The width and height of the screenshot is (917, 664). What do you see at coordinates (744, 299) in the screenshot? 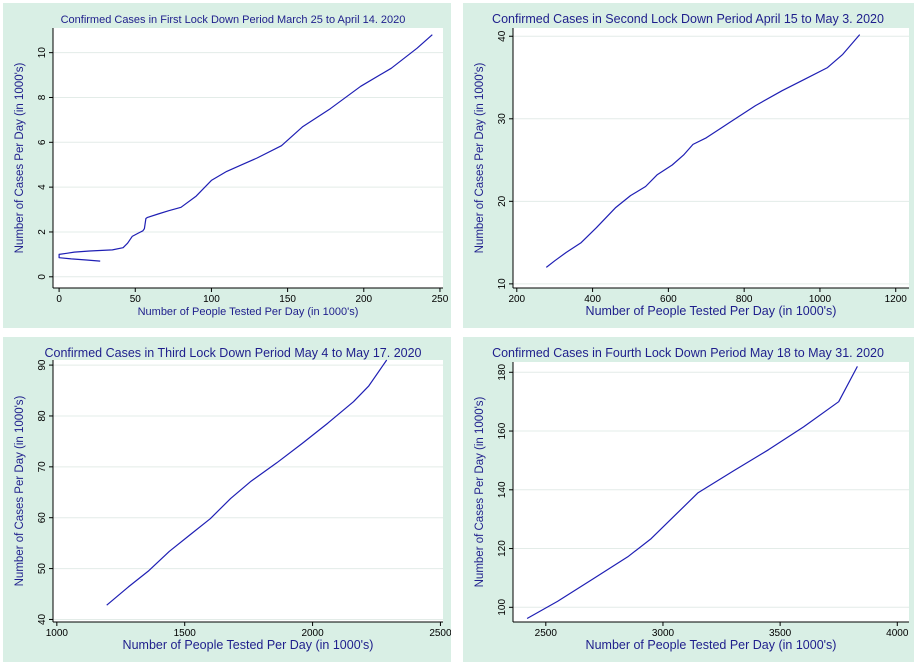
I see `x-tick-label: 800` at bounding box center [744, 299].